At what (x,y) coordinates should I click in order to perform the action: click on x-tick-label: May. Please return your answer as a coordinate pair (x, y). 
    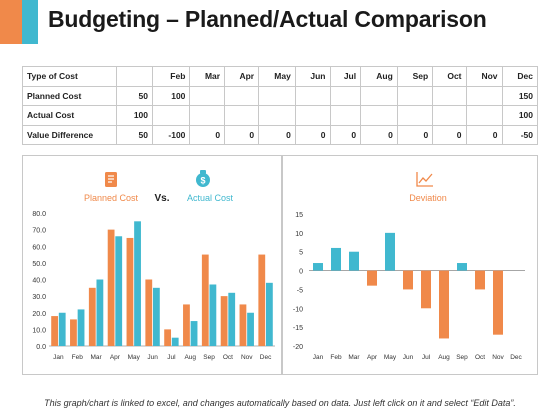
    Looking at the image, I should click on (390, 357).